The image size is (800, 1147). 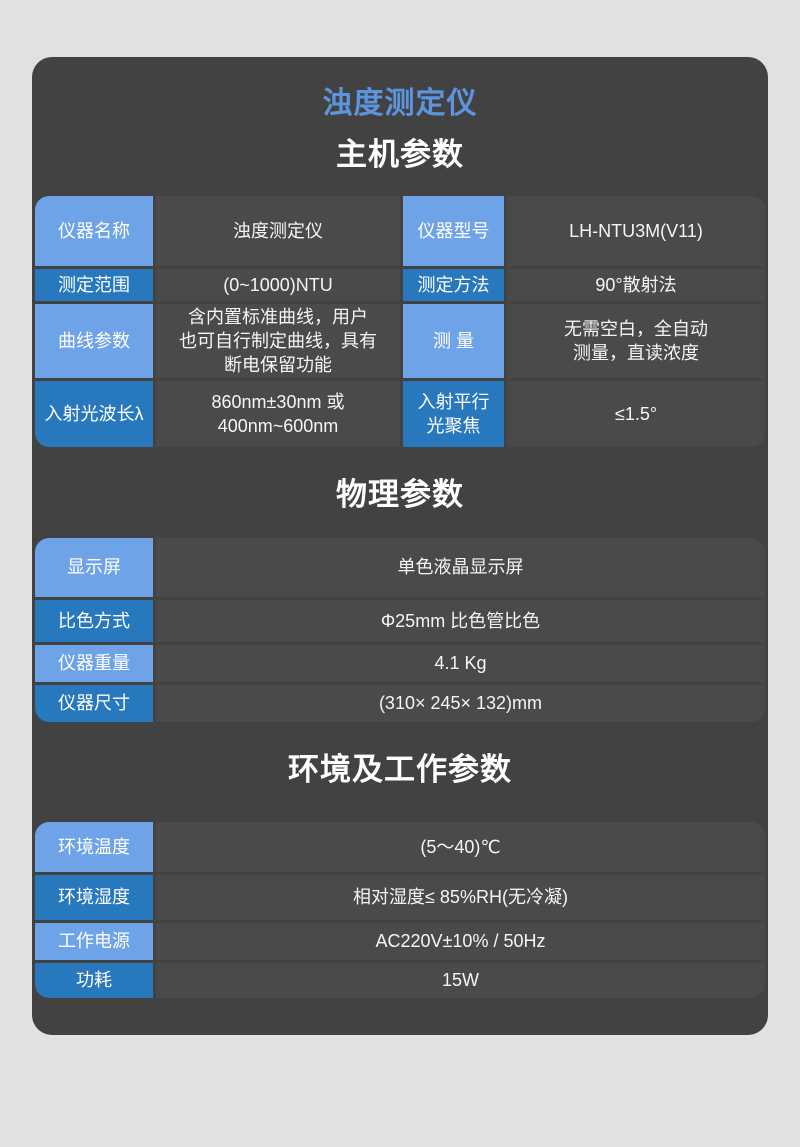 What do you see at coordinates (94, 941) in the screenshot?
I see `spec-label: 工作电源` at bounding box center [94, 941].